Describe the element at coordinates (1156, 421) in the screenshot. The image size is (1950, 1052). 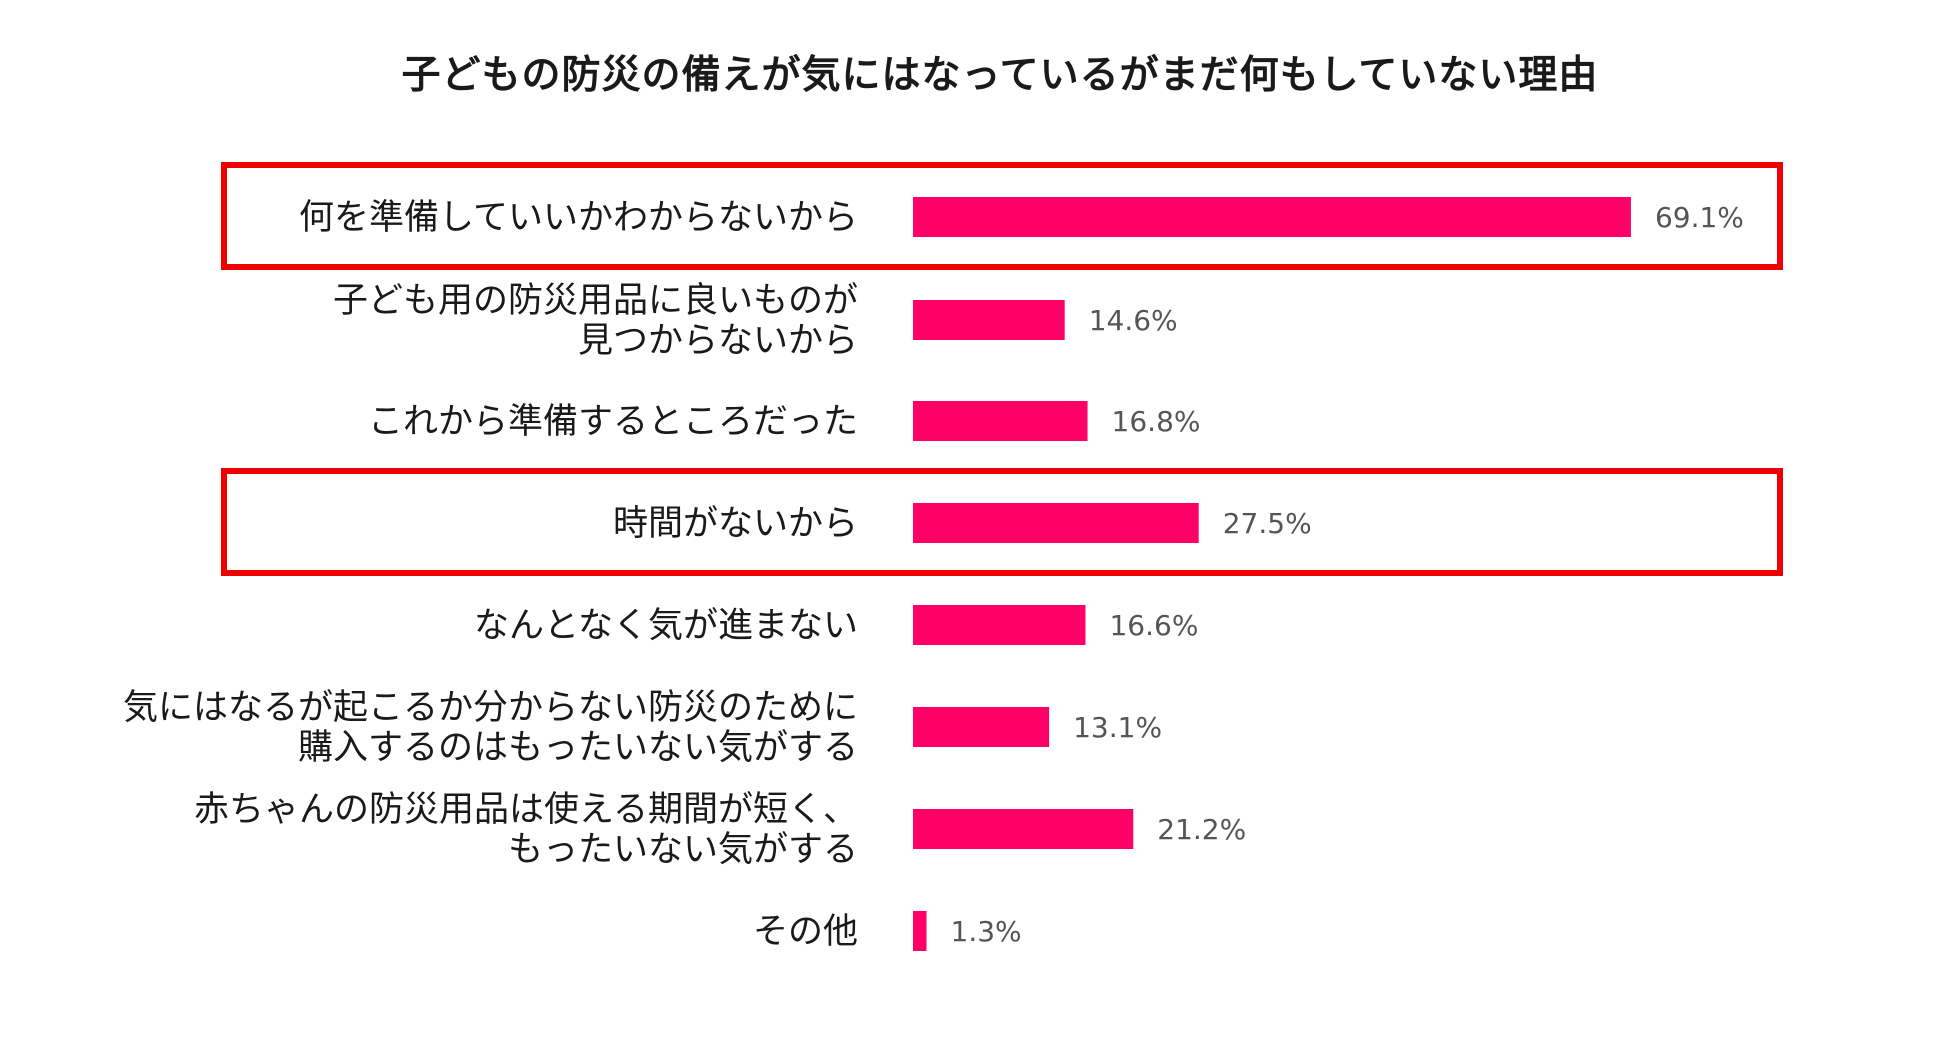
I see `value-label-2: 16.8%` at that location.